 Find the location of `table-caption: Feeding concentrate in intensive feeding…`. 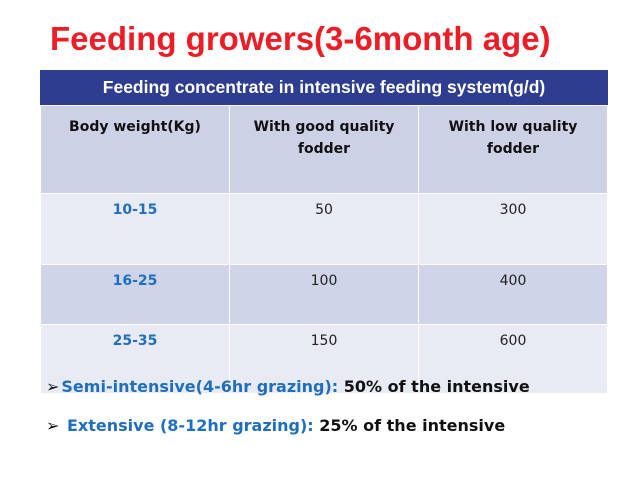

table-caption: Feeding concentrate in intensive feeding… is located at coordinates (324, 87).